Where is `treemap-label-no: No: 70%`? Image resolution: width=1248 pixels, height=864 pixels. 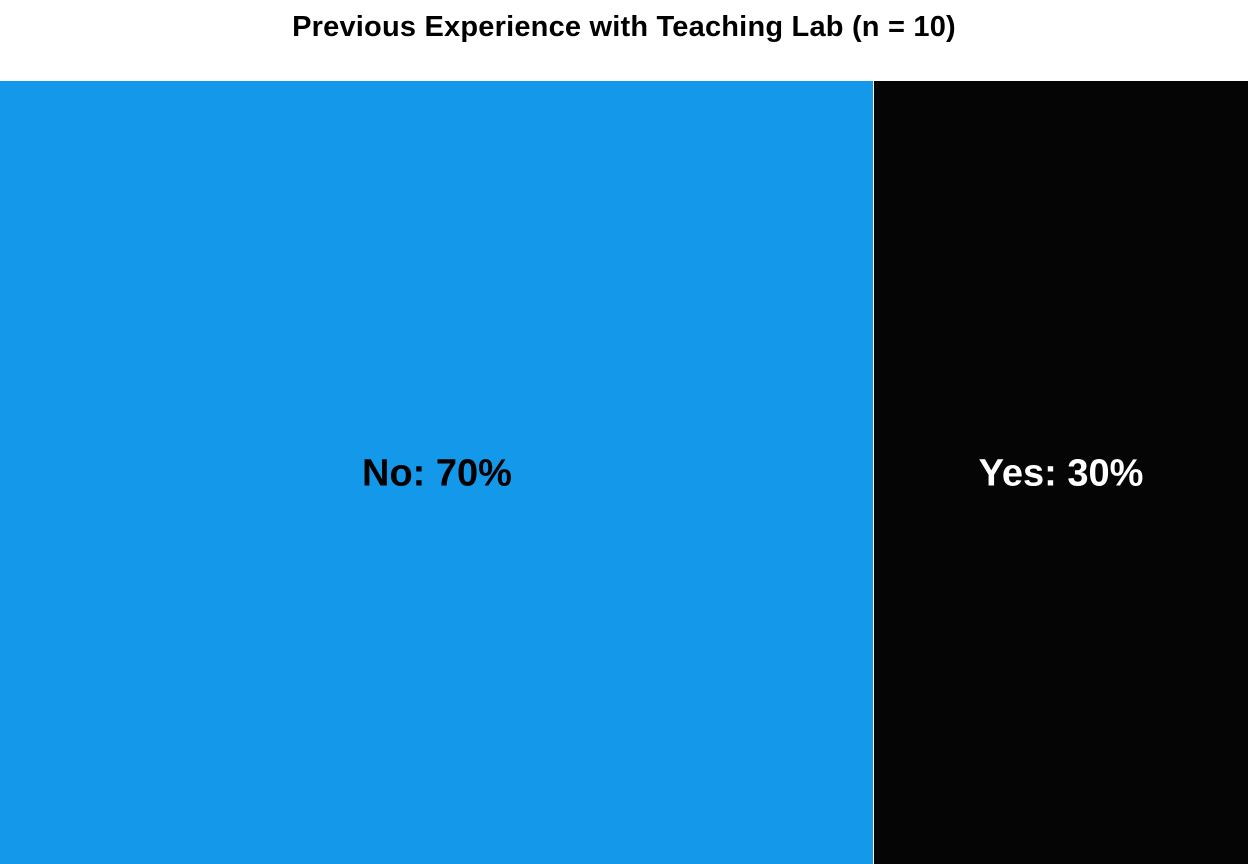
treemap-label-no: No: 70% is located at coordinates (437, 474).